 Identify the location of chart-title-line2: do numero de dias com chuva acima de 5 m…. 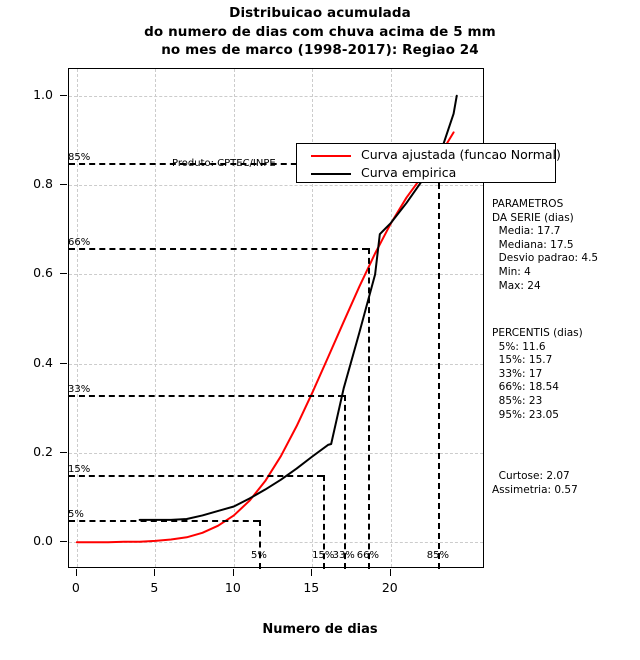
(320, 31).